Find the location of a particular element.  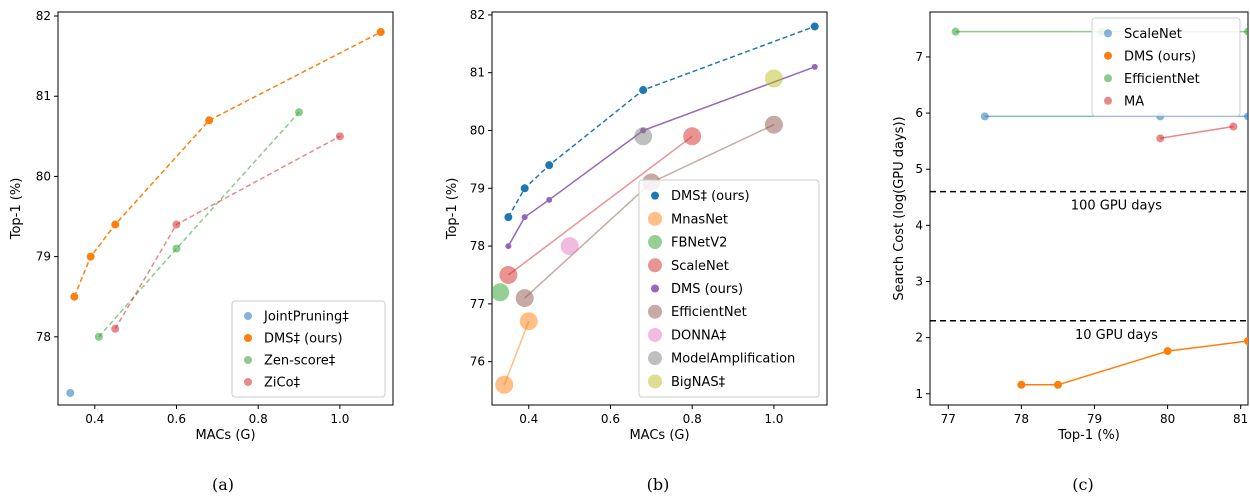

y-axis-label: Search Cost (log(GPU days)) is located at coordinates (899, 208).